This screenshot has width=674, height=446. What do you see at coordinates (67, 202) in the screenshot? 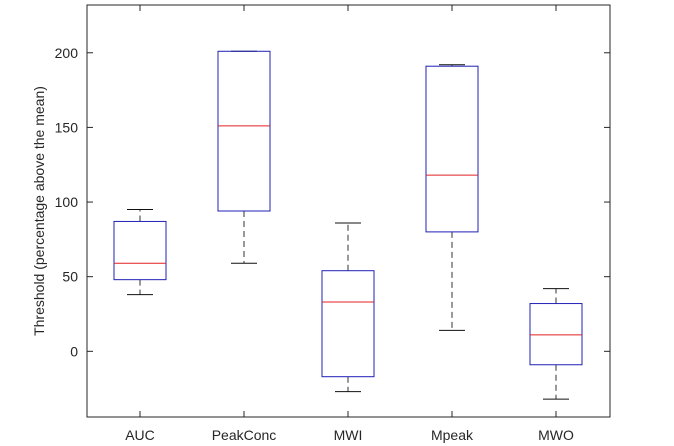
I see `y-tick-label: 100` at bounding box center [67, 202].